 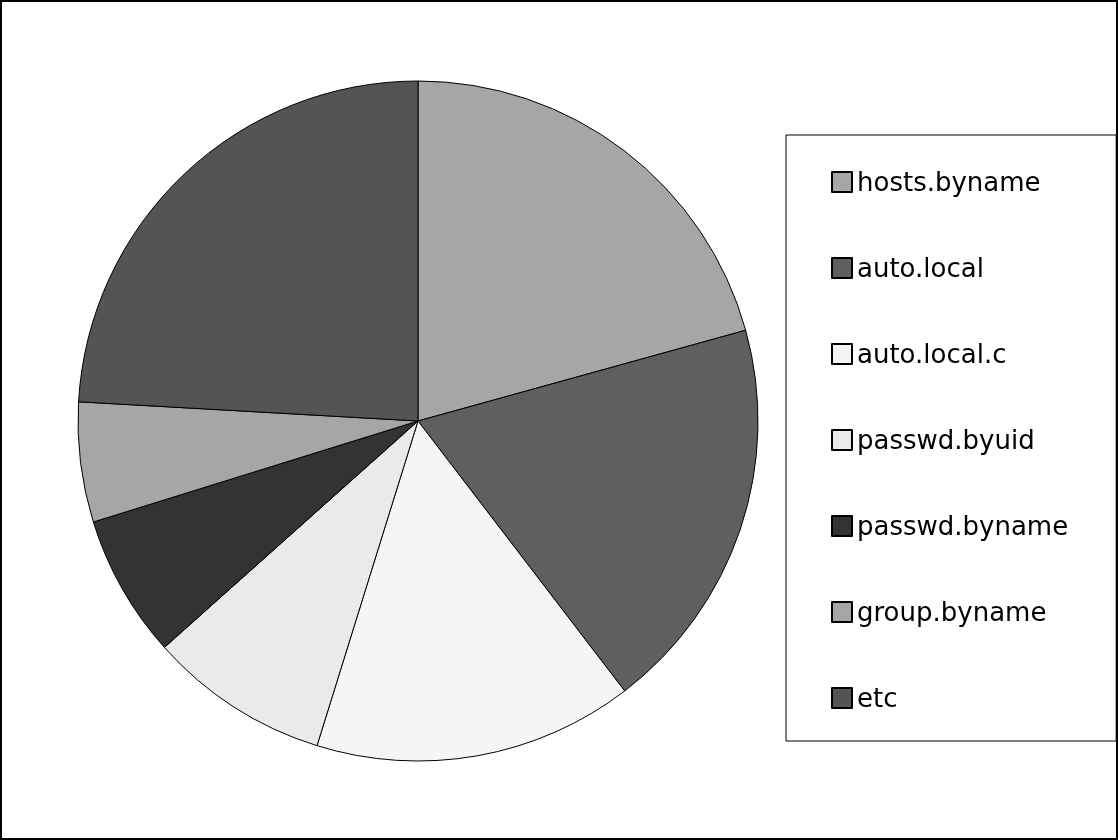 What do you see at coordinates (952, 612) in the screenshot?
I see `legend-label: group.byname` at bounding box center [952, 612].